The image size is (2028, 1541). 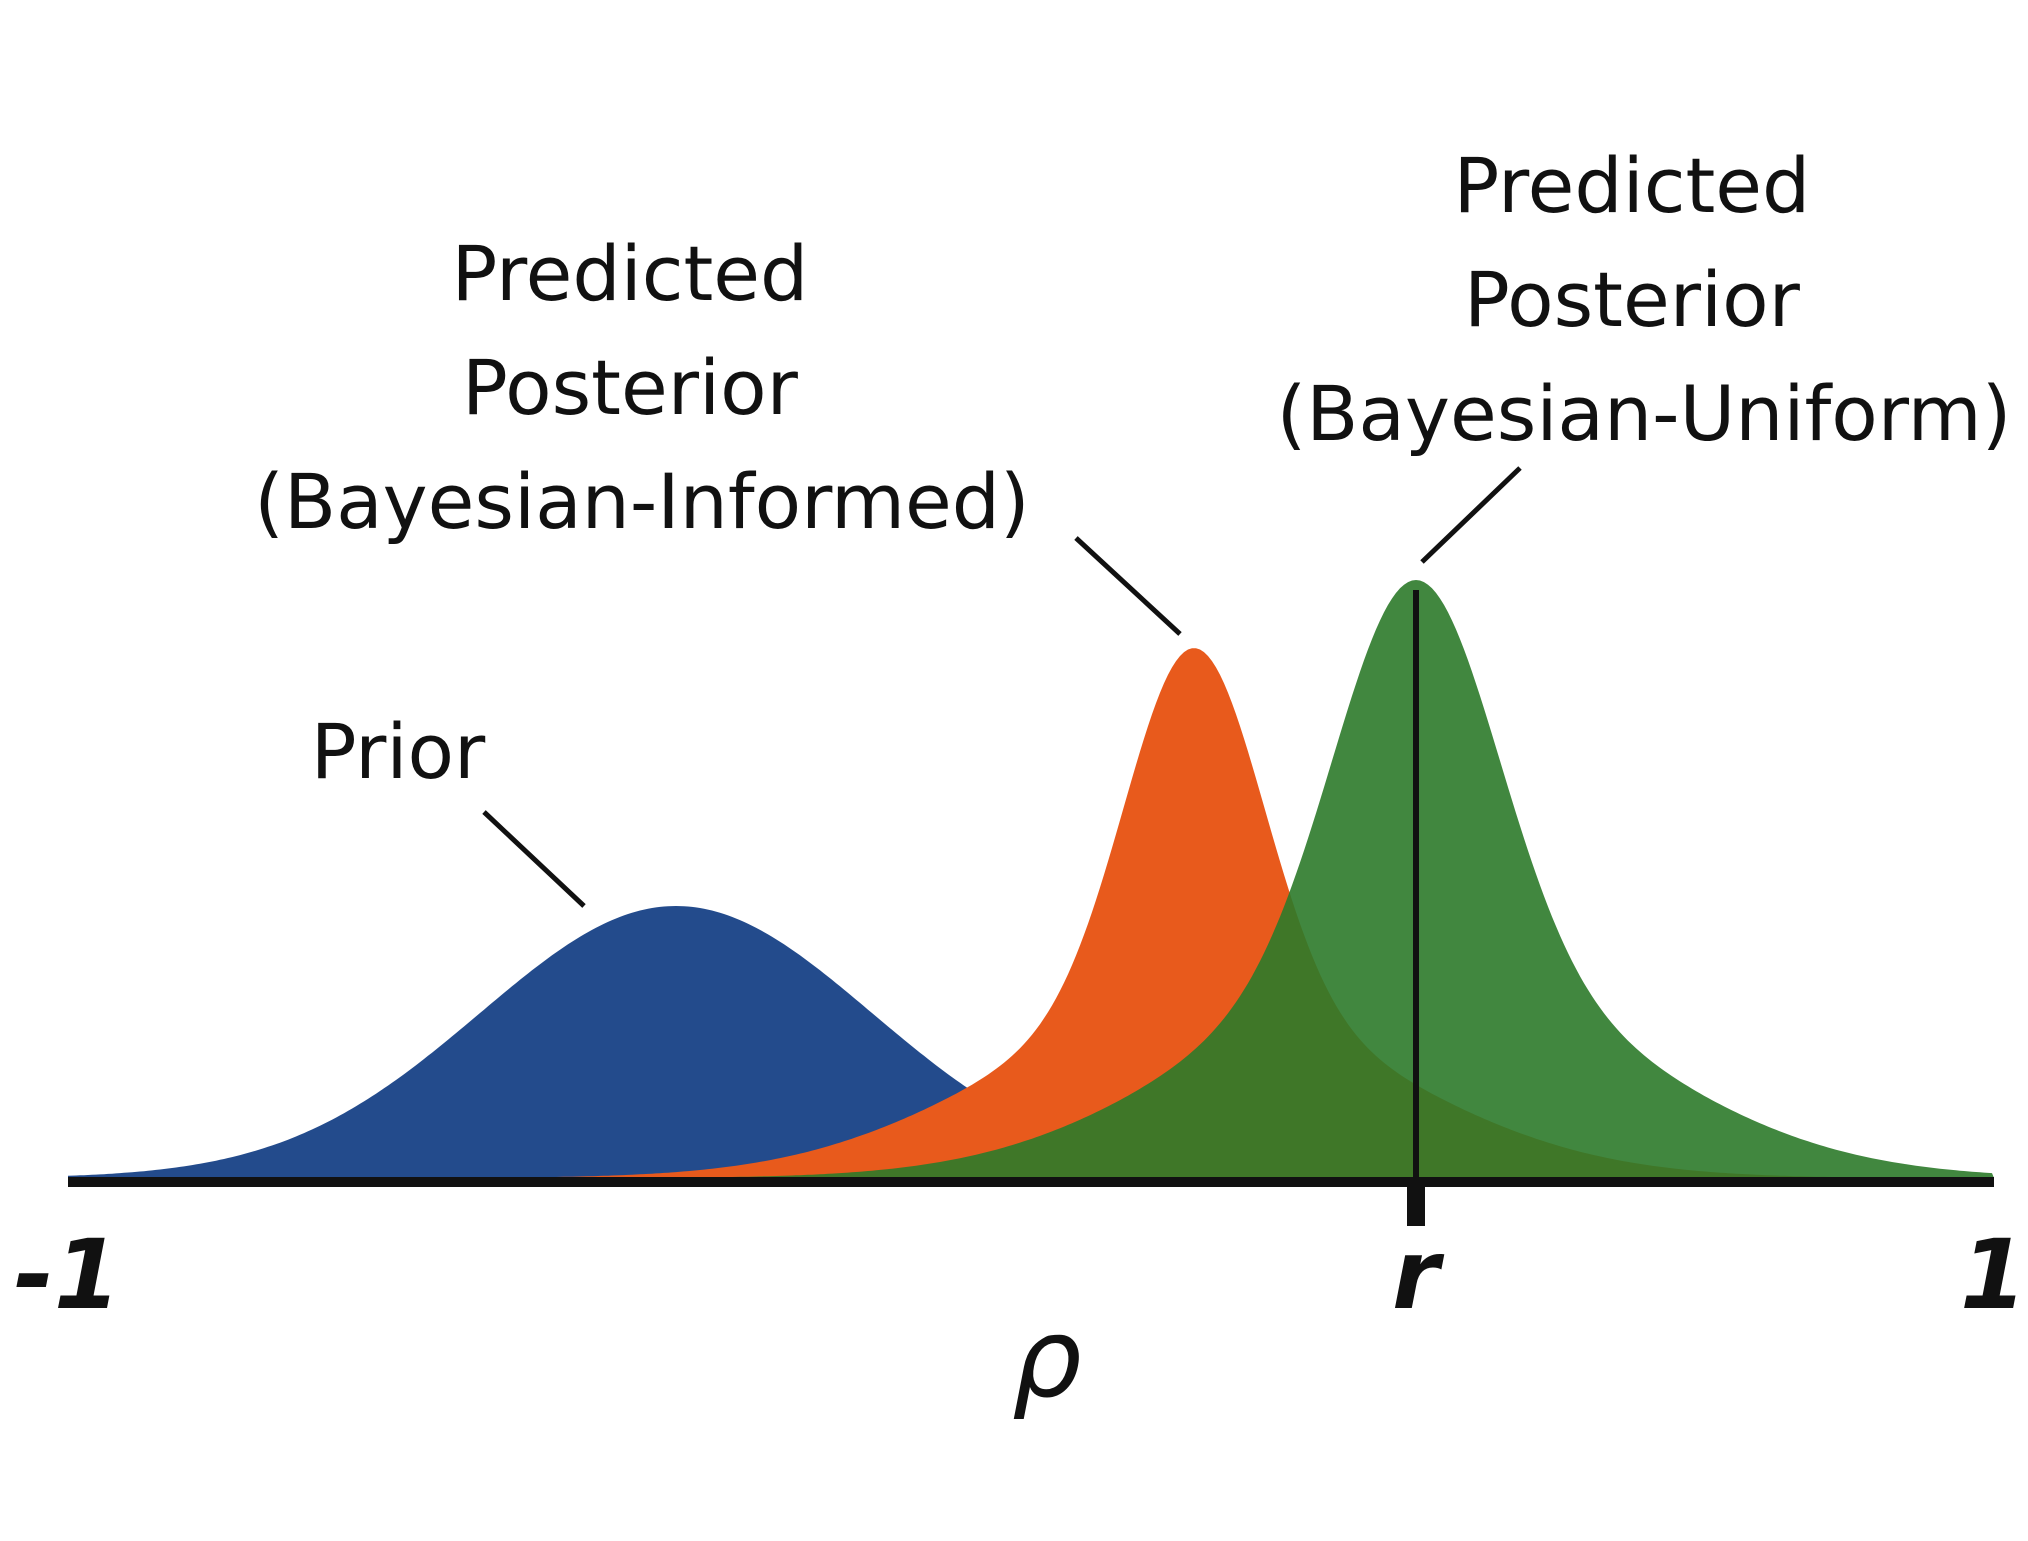 What do you see at coordinates (534, 859) in the screenshot?
I see `prior-pointer` at bounding box center [534, 859].